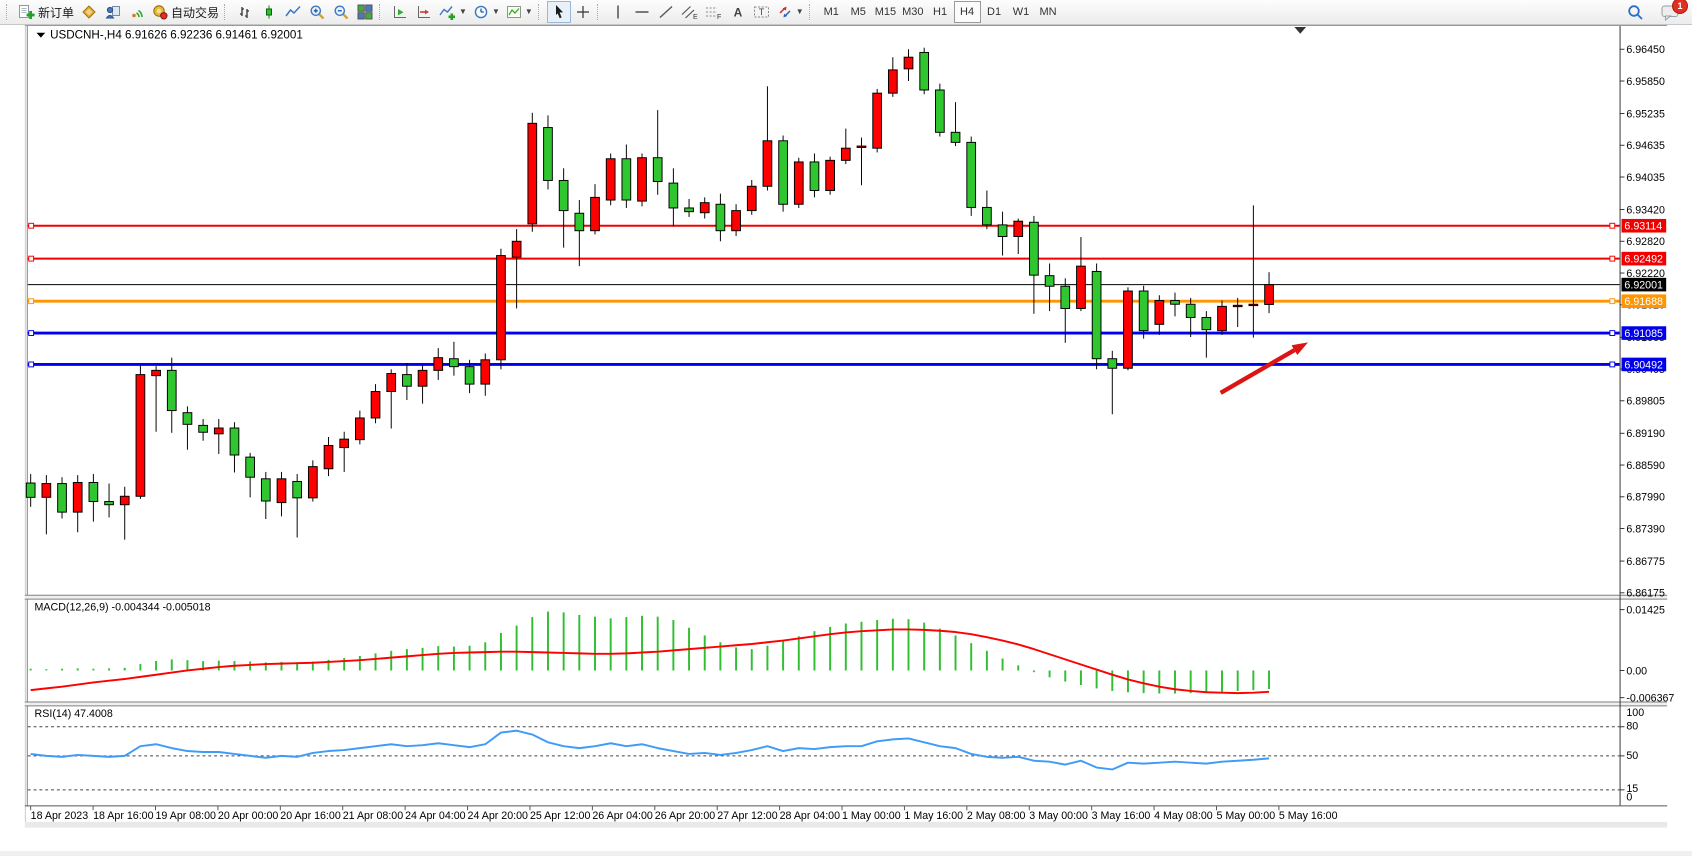 This screenshot has width=1692, height=856. What do you see at coordinates (1021, 12) in the screenshot?
I see `timeframe-w1-button: W1` at bounding box center [1021, 12].